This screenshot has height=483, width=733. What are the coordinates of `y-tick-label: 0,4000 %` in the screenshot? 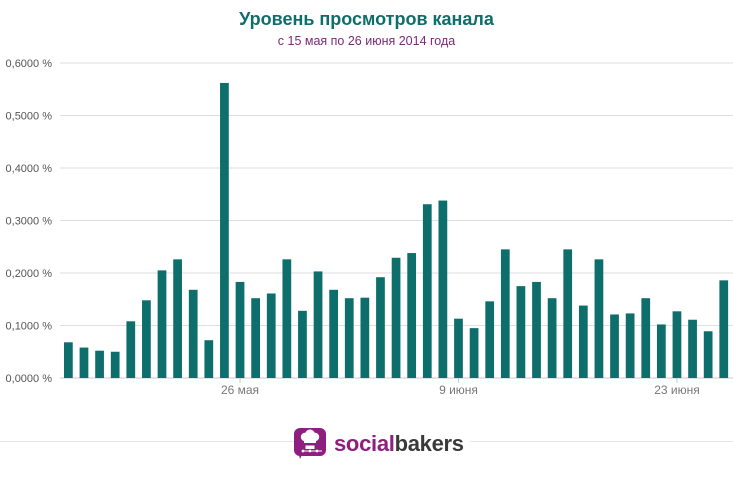 It's located at (29, 169).